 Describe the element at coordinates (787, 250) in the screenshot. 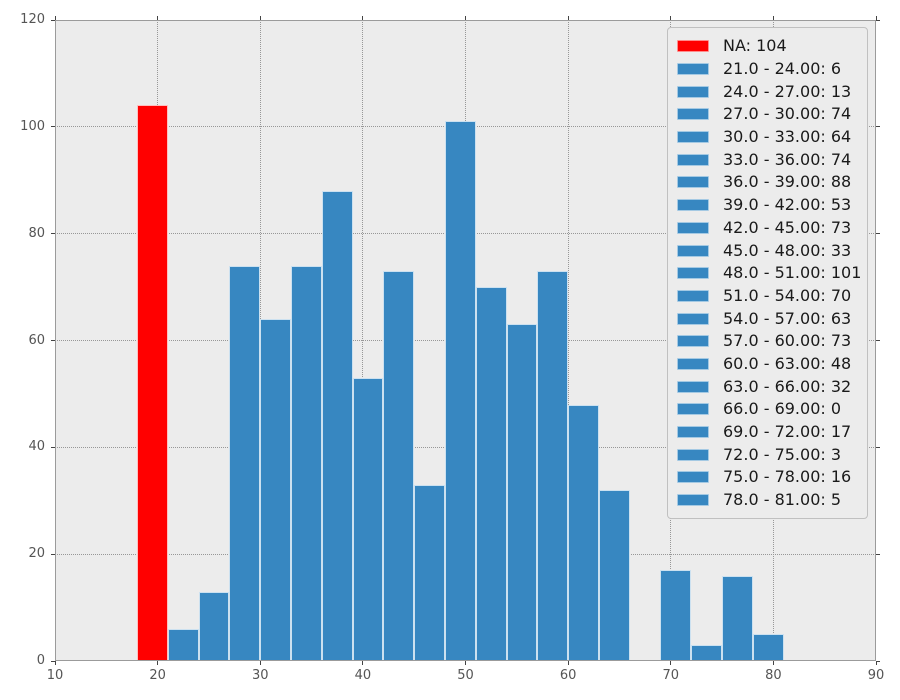

I see `legend-label: 45.0 - 48.00: 33` at that location.